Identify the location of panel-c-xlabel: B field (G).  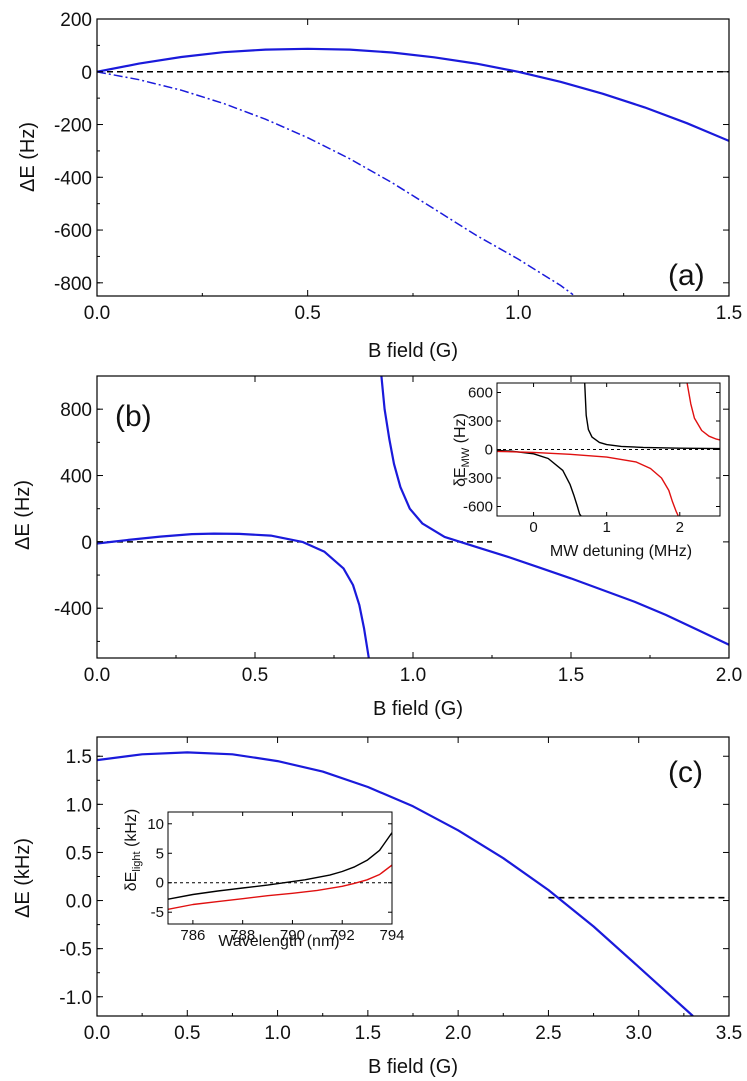
(413, 1067).